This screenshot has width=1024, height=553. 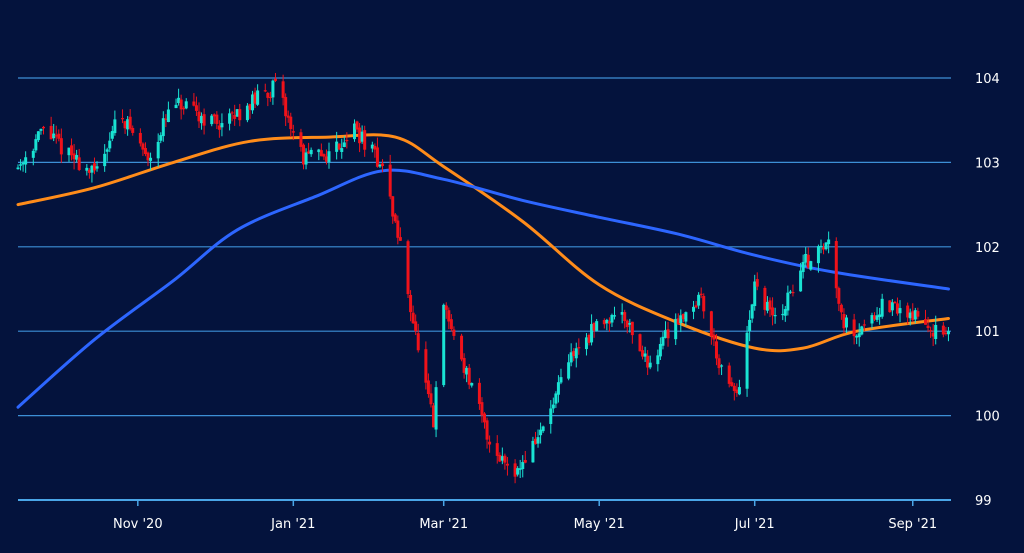 I want to click on y-tick-label: 99, so click(x=983, y=501).